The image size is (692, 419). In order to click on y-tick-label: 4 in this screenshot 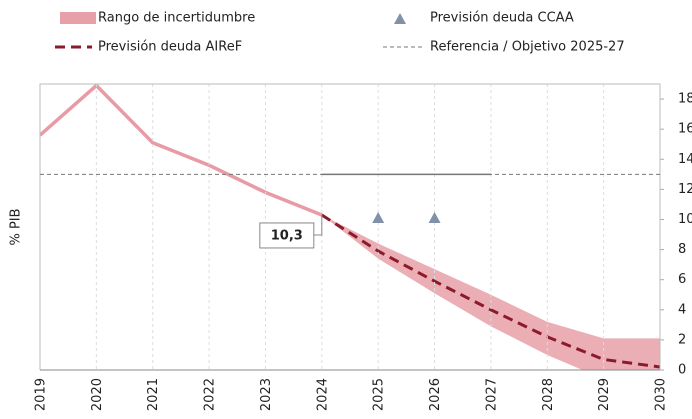, I will do `click(682, 309)`.